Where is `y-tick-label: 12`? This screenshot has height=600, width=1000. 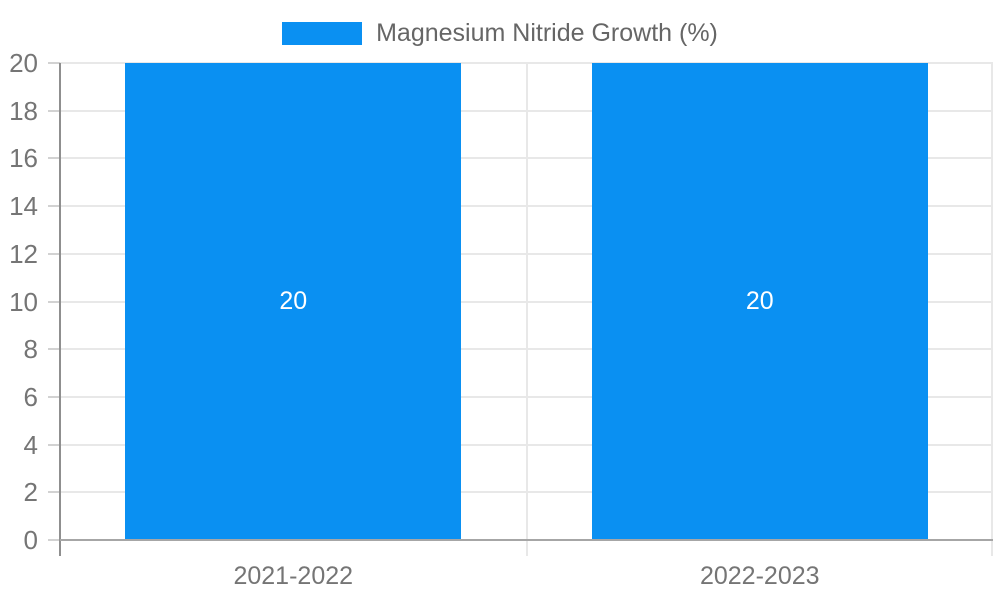 y-tick-label: 12 is located at coordinates (23, 253).